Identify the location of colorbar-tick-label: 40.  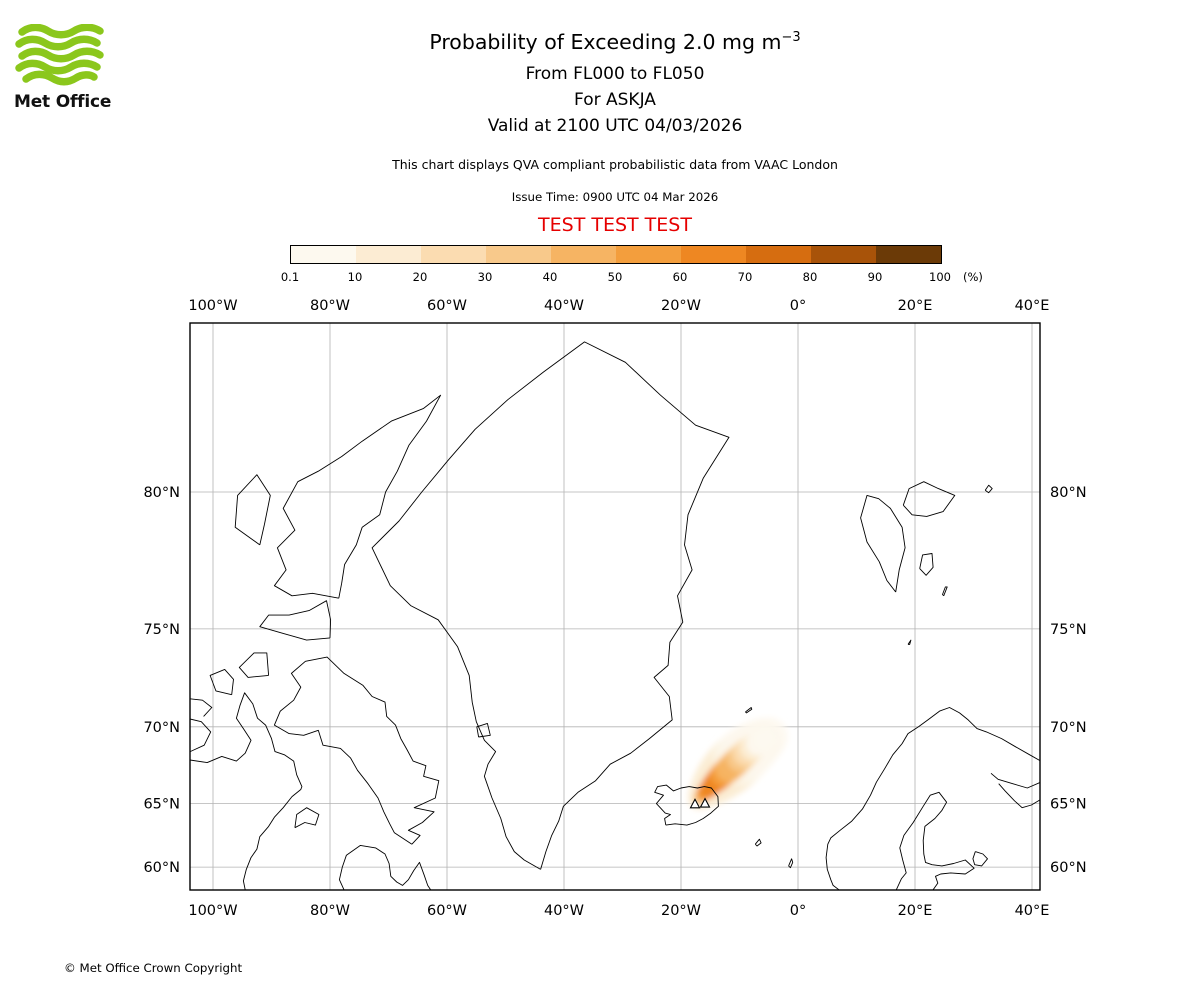
(550, 277).